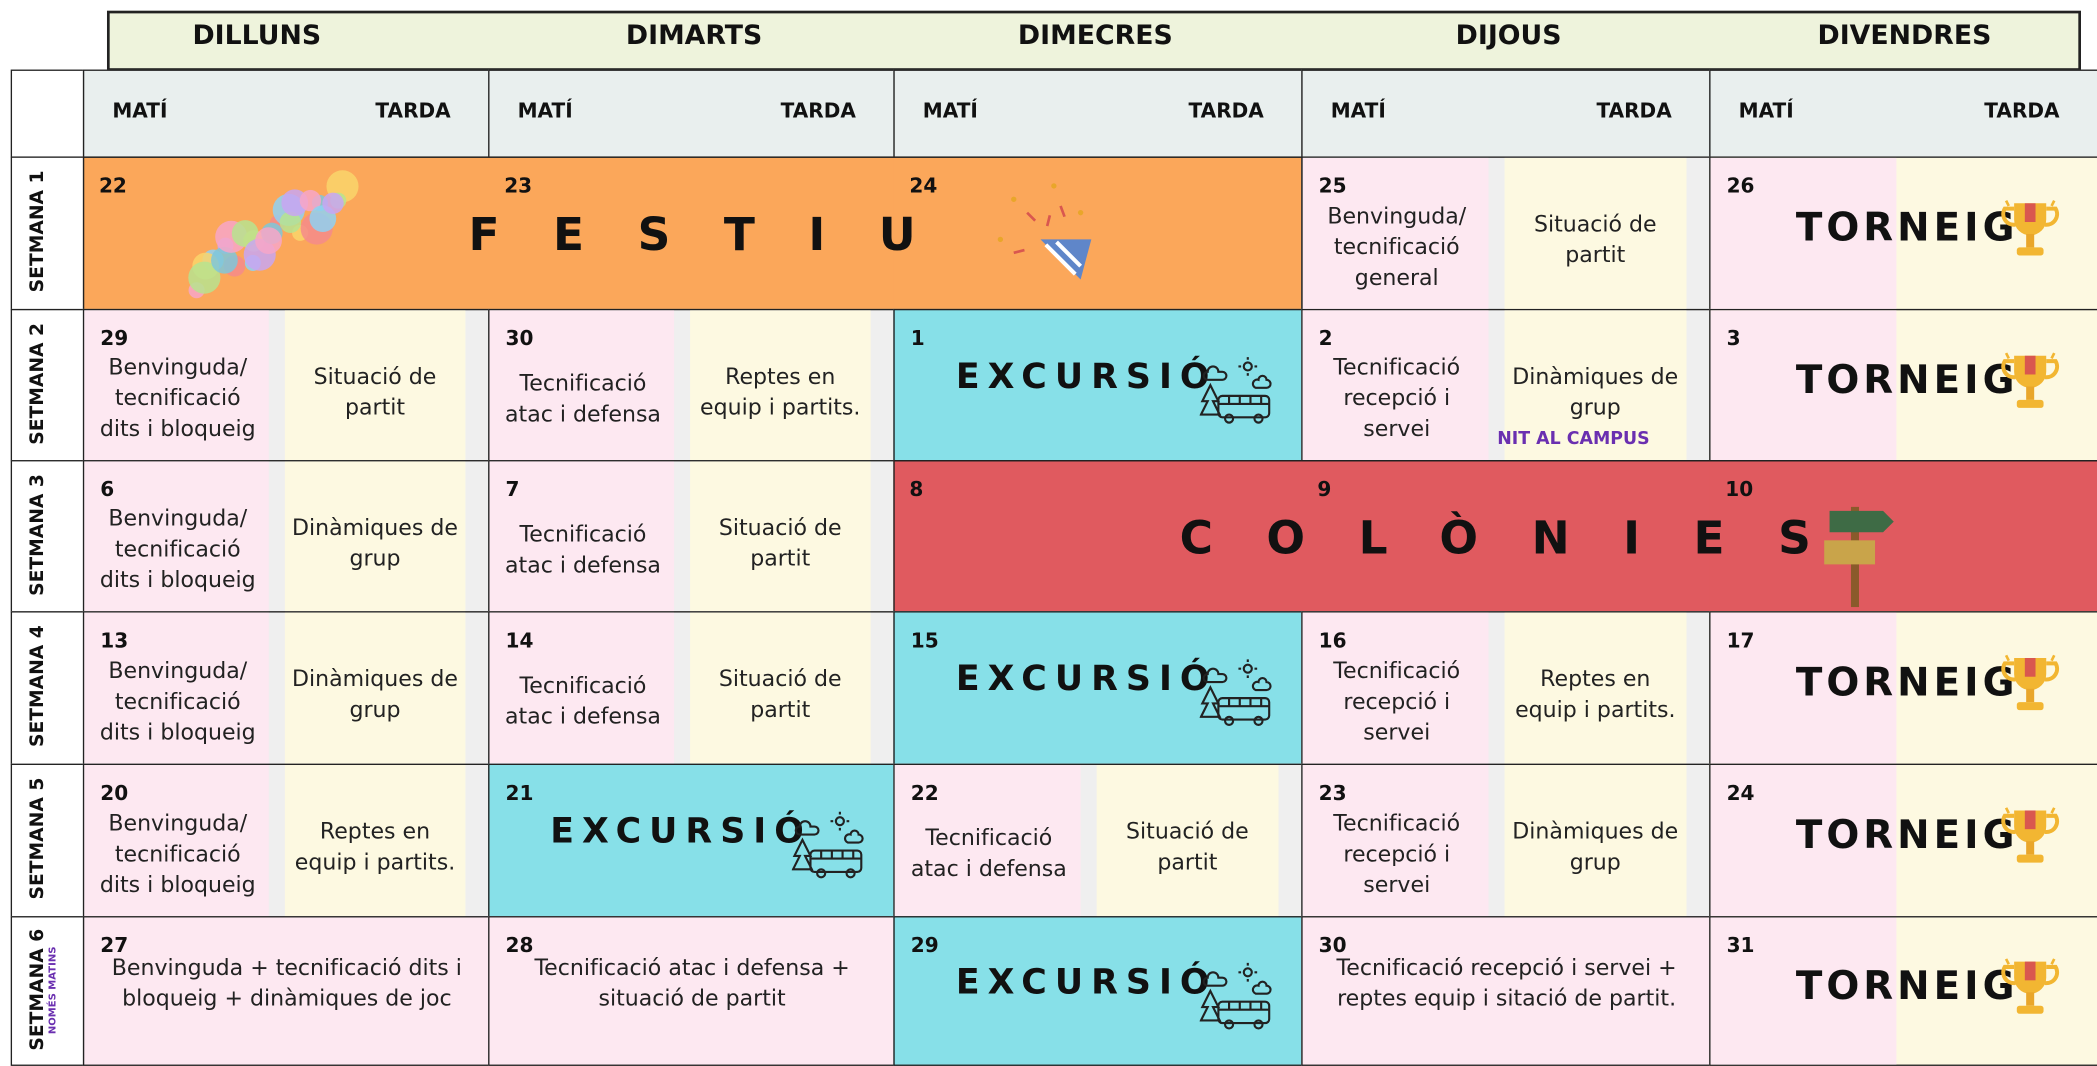  I want to click on day-cell: 23, so click(691, 233).